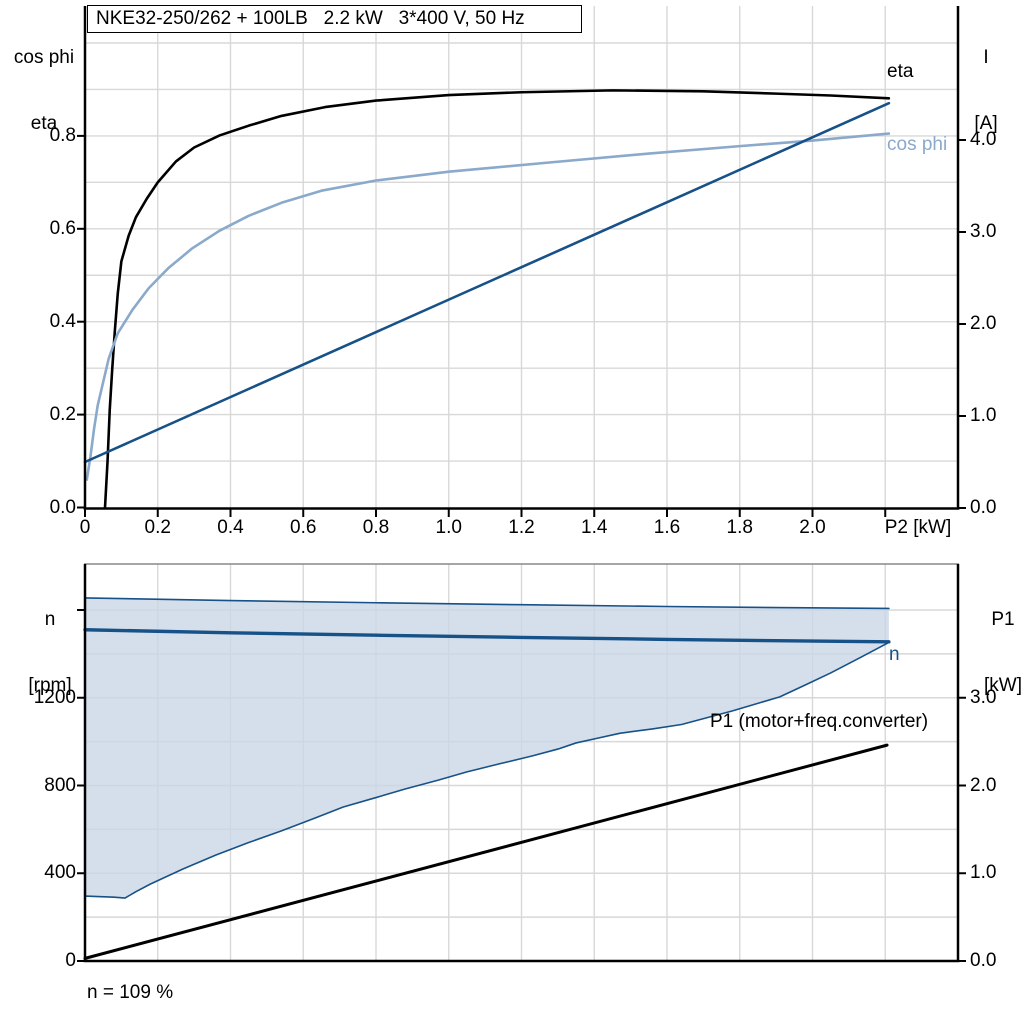 The height and width of the screenshot is (1024, 1024). What do you see at coordinates (44, 123) in the screenshot?
I see `axis-label-eta: eta` at bounding box center [44, 123].